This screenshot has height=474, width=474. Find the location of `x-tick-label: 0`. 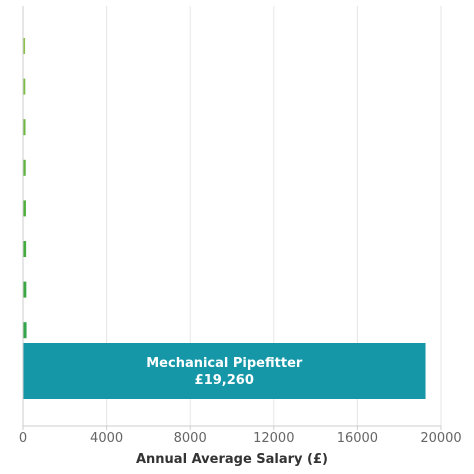

x-tick-label: 0 is located at coordinates (23, 438).